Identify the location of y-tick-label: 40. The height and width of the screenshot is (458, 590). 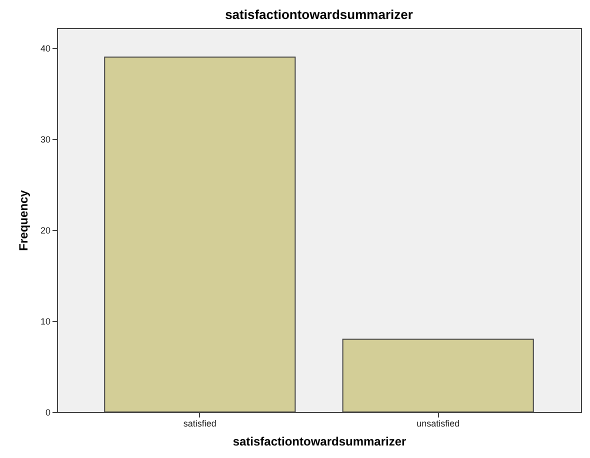
(45, 49).